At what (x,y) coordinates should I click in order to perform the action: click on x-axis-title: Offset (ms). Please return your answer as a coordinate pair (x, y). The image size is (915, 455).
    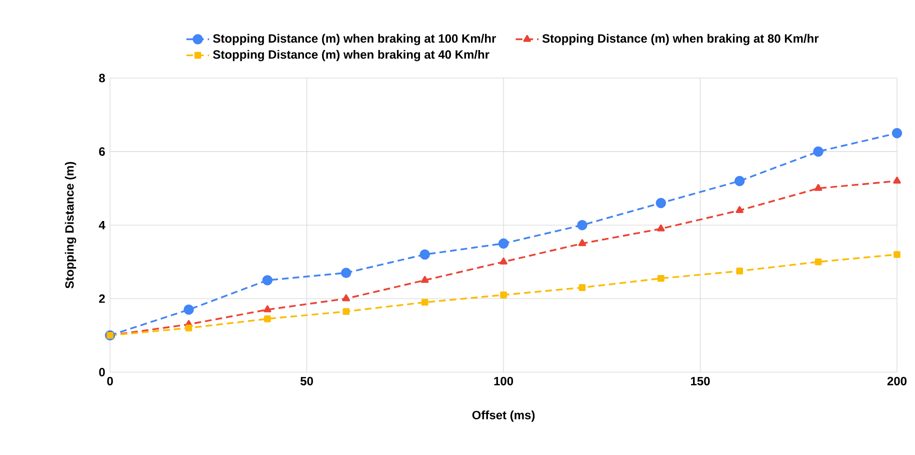
    Looking at the image, I should click on (503, 416).